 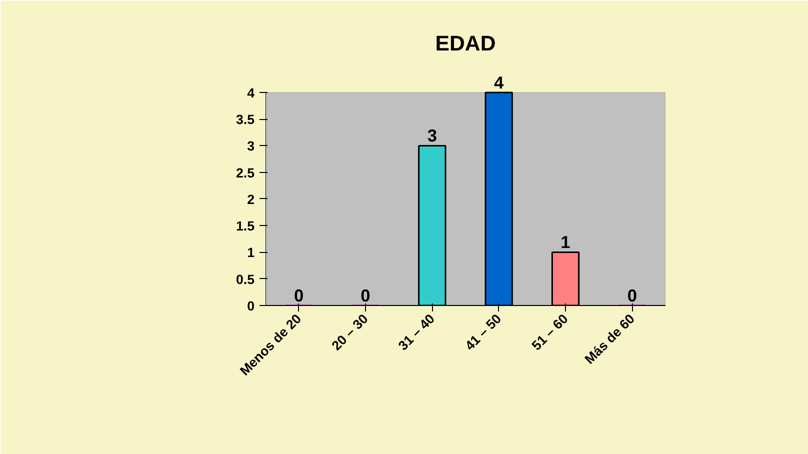 I want to click on y-tick-label: 4, so click(x=251, y=92).